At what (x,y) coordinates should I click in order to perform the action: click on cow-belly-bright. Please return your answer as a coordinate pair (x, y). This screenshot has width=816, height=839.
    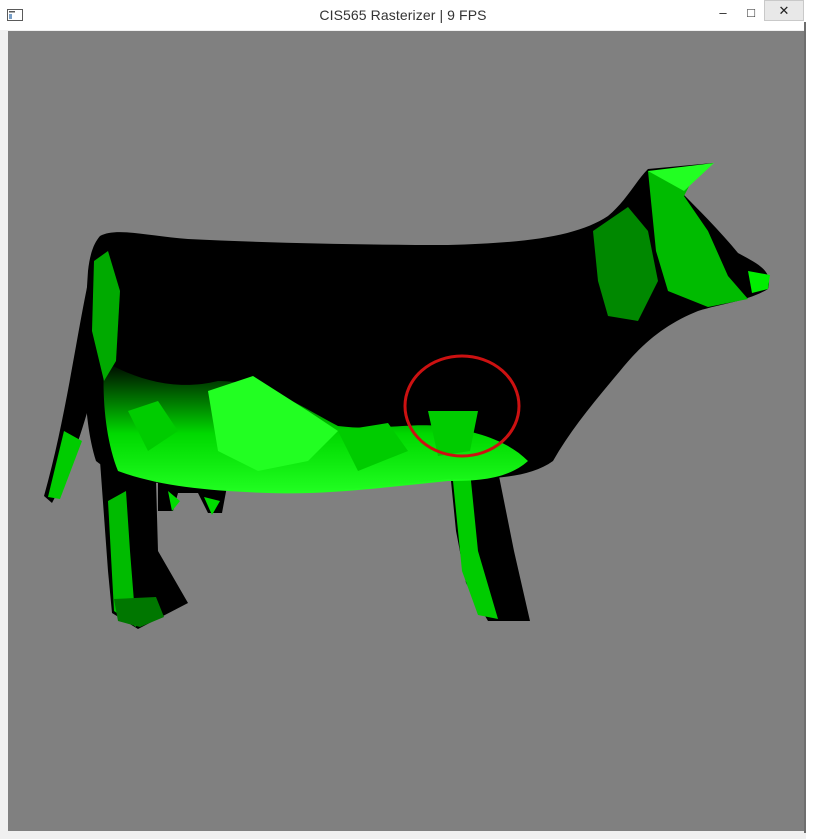
    Looking at the image, I should click on (273, 423).